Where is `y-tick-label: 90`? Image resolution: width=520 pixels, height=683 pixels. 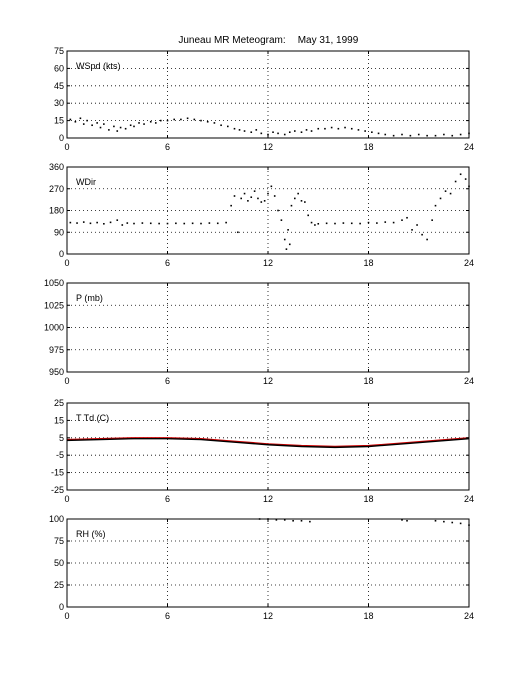
y-tick-label: 90 is located at coordinates (59, 232).